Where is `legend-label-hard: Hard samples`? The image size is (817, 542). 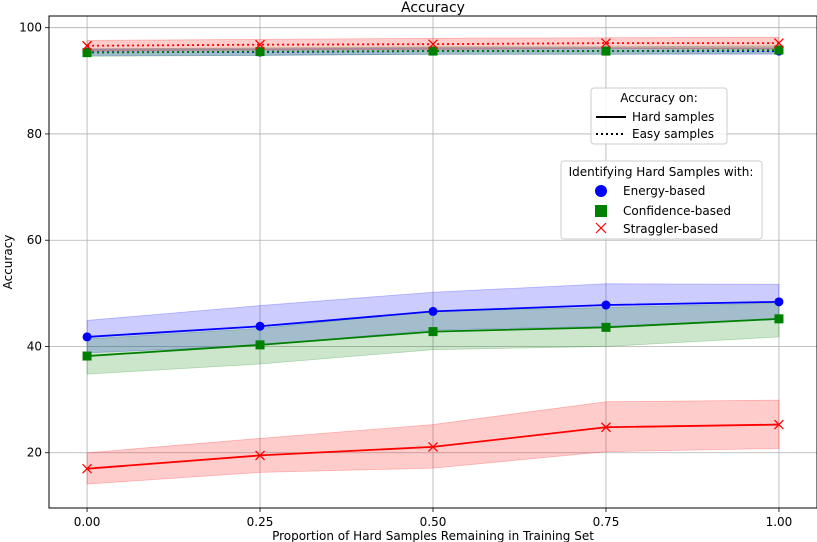
legend-label-hard: Hard samples is located at coordinates (673, 117).